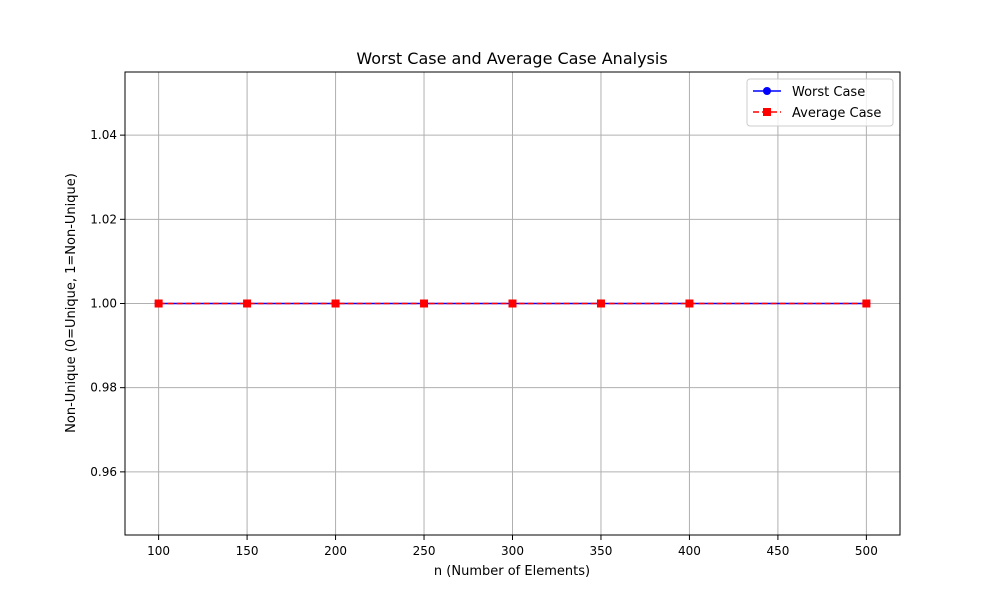 The width and height of the screenshot is (1000, 600). What do you see at coordinates (103, 388) in the screenshot?
I see `y-tick-label: 0.98` at bounding box center [103, 388].